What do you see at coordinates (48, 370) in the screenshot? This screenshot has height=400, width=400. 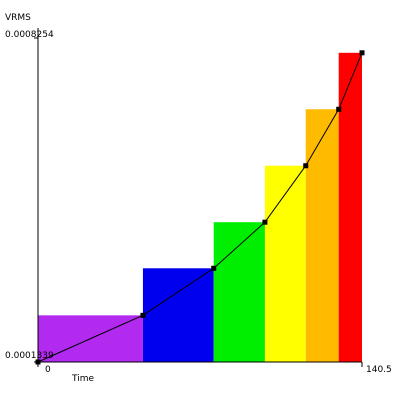 I see `x-min-label: 0` at bounding box center [48, 370].